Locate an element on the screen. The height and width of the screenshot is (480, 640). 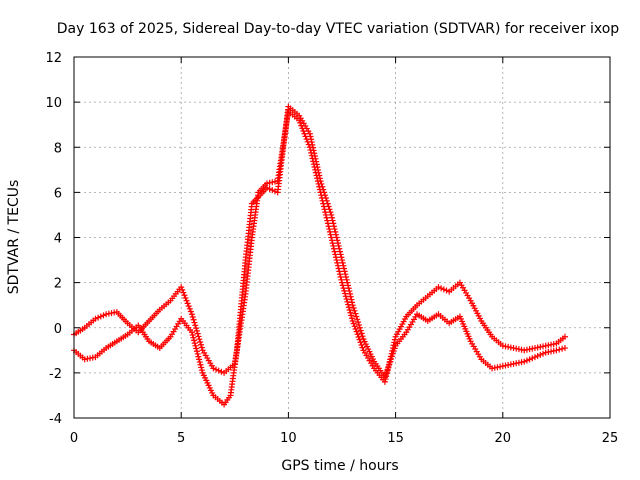
y-tick-label: 8 is located at coordinates (58, 148).